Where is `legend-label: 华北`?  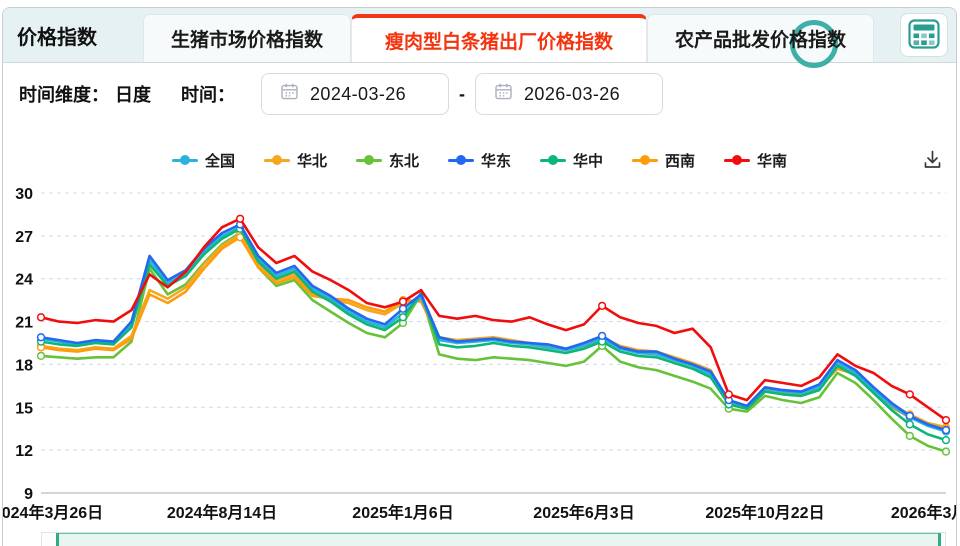 legend-label: 华北 is located at coordinates (311, 161).